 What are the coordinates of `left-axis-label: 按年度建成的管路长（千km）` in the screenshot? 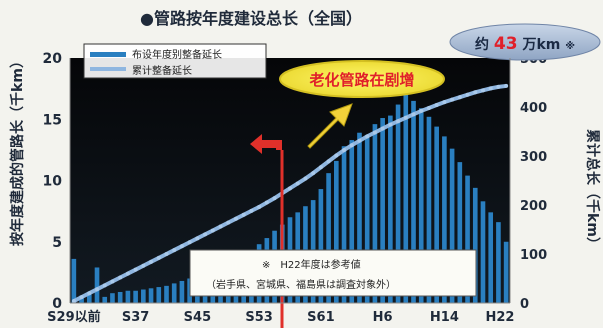 It's located at (17, 150).